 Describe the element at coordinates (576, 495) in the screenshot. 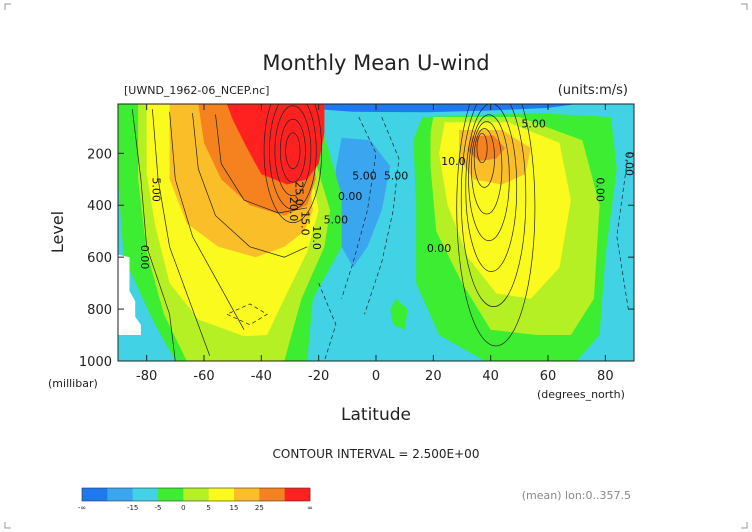

I see `footer-averaging: (mean) lon:0..357.5` at that location.